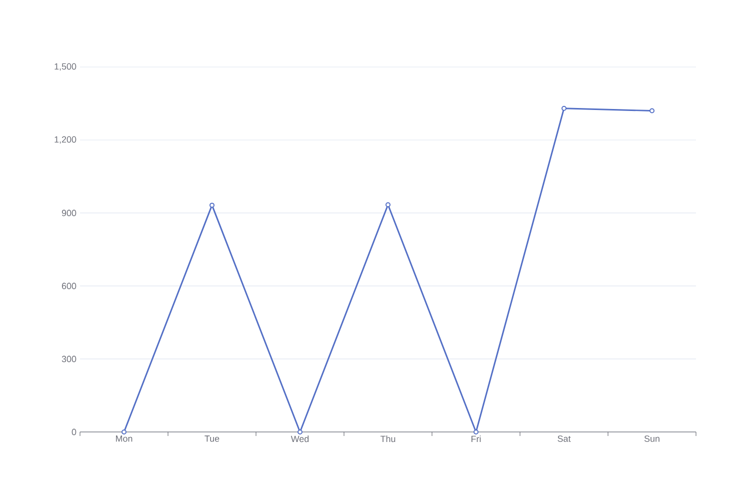  I want to click on x-tick-label: Wed, so click(299, 439).